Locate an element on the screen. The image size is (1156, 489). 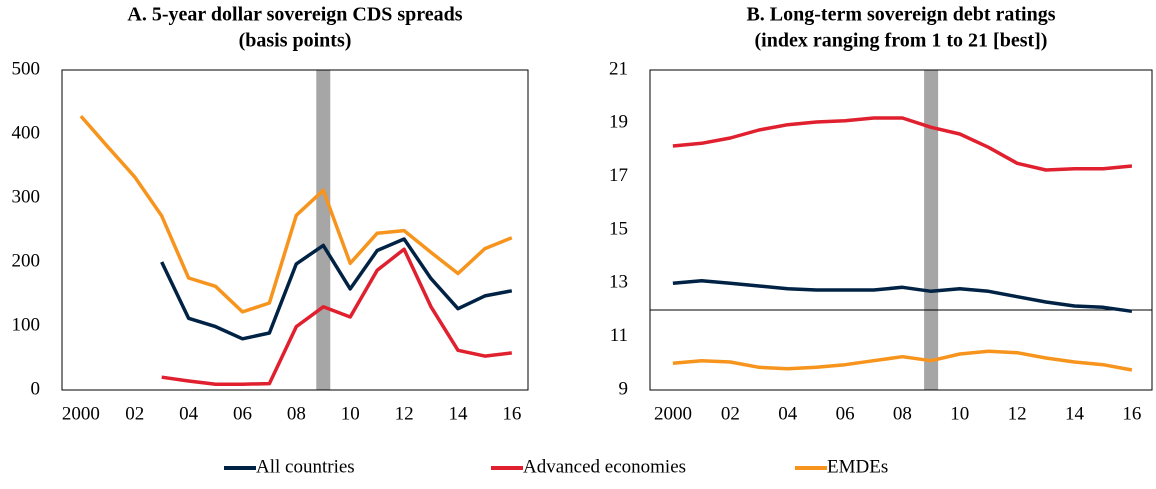
legend-label: EMDEs is located at coordinates (857, 466).